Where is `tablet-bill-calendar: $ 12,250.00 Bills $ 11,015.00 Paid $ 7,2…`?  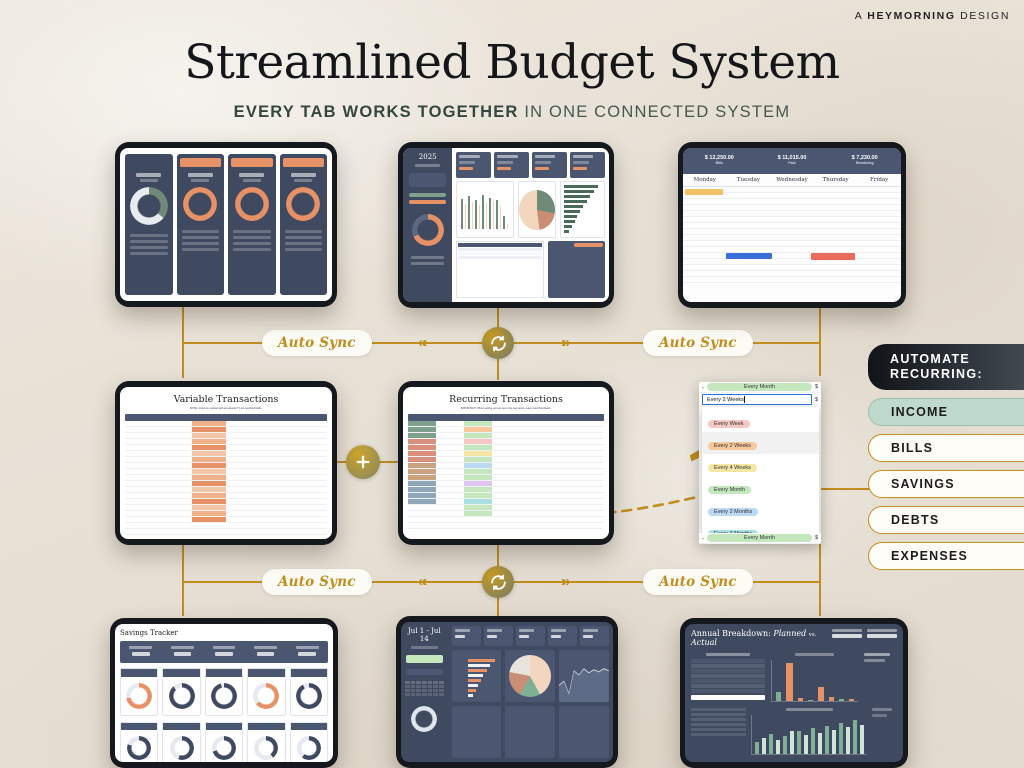
tablet-bill-calendar: $ 12,250.00 Bills $ 11,015.00 Paid $ 7,2… is located at coordinates (792, 225).